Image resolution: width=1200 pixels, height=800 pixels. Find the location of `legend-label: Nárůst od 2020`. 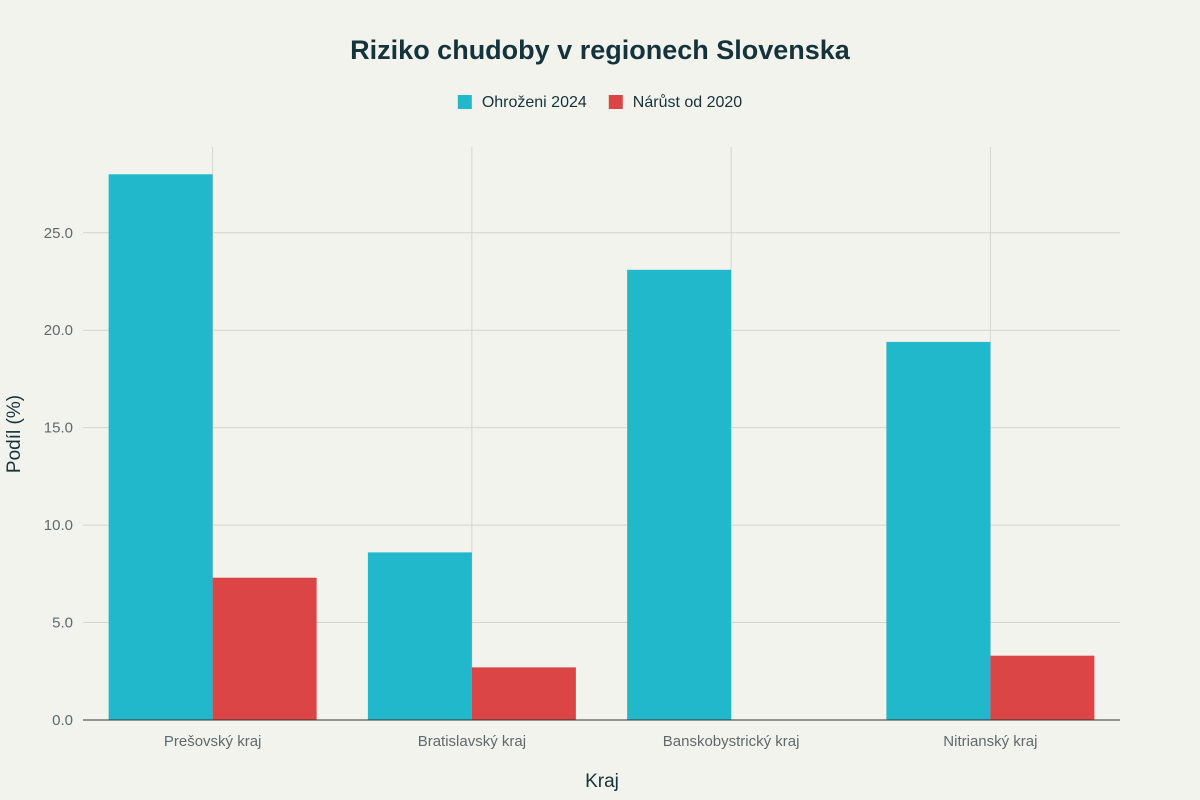

legend-label: Nárůst od 2020 is located at coordinates (688, 102).